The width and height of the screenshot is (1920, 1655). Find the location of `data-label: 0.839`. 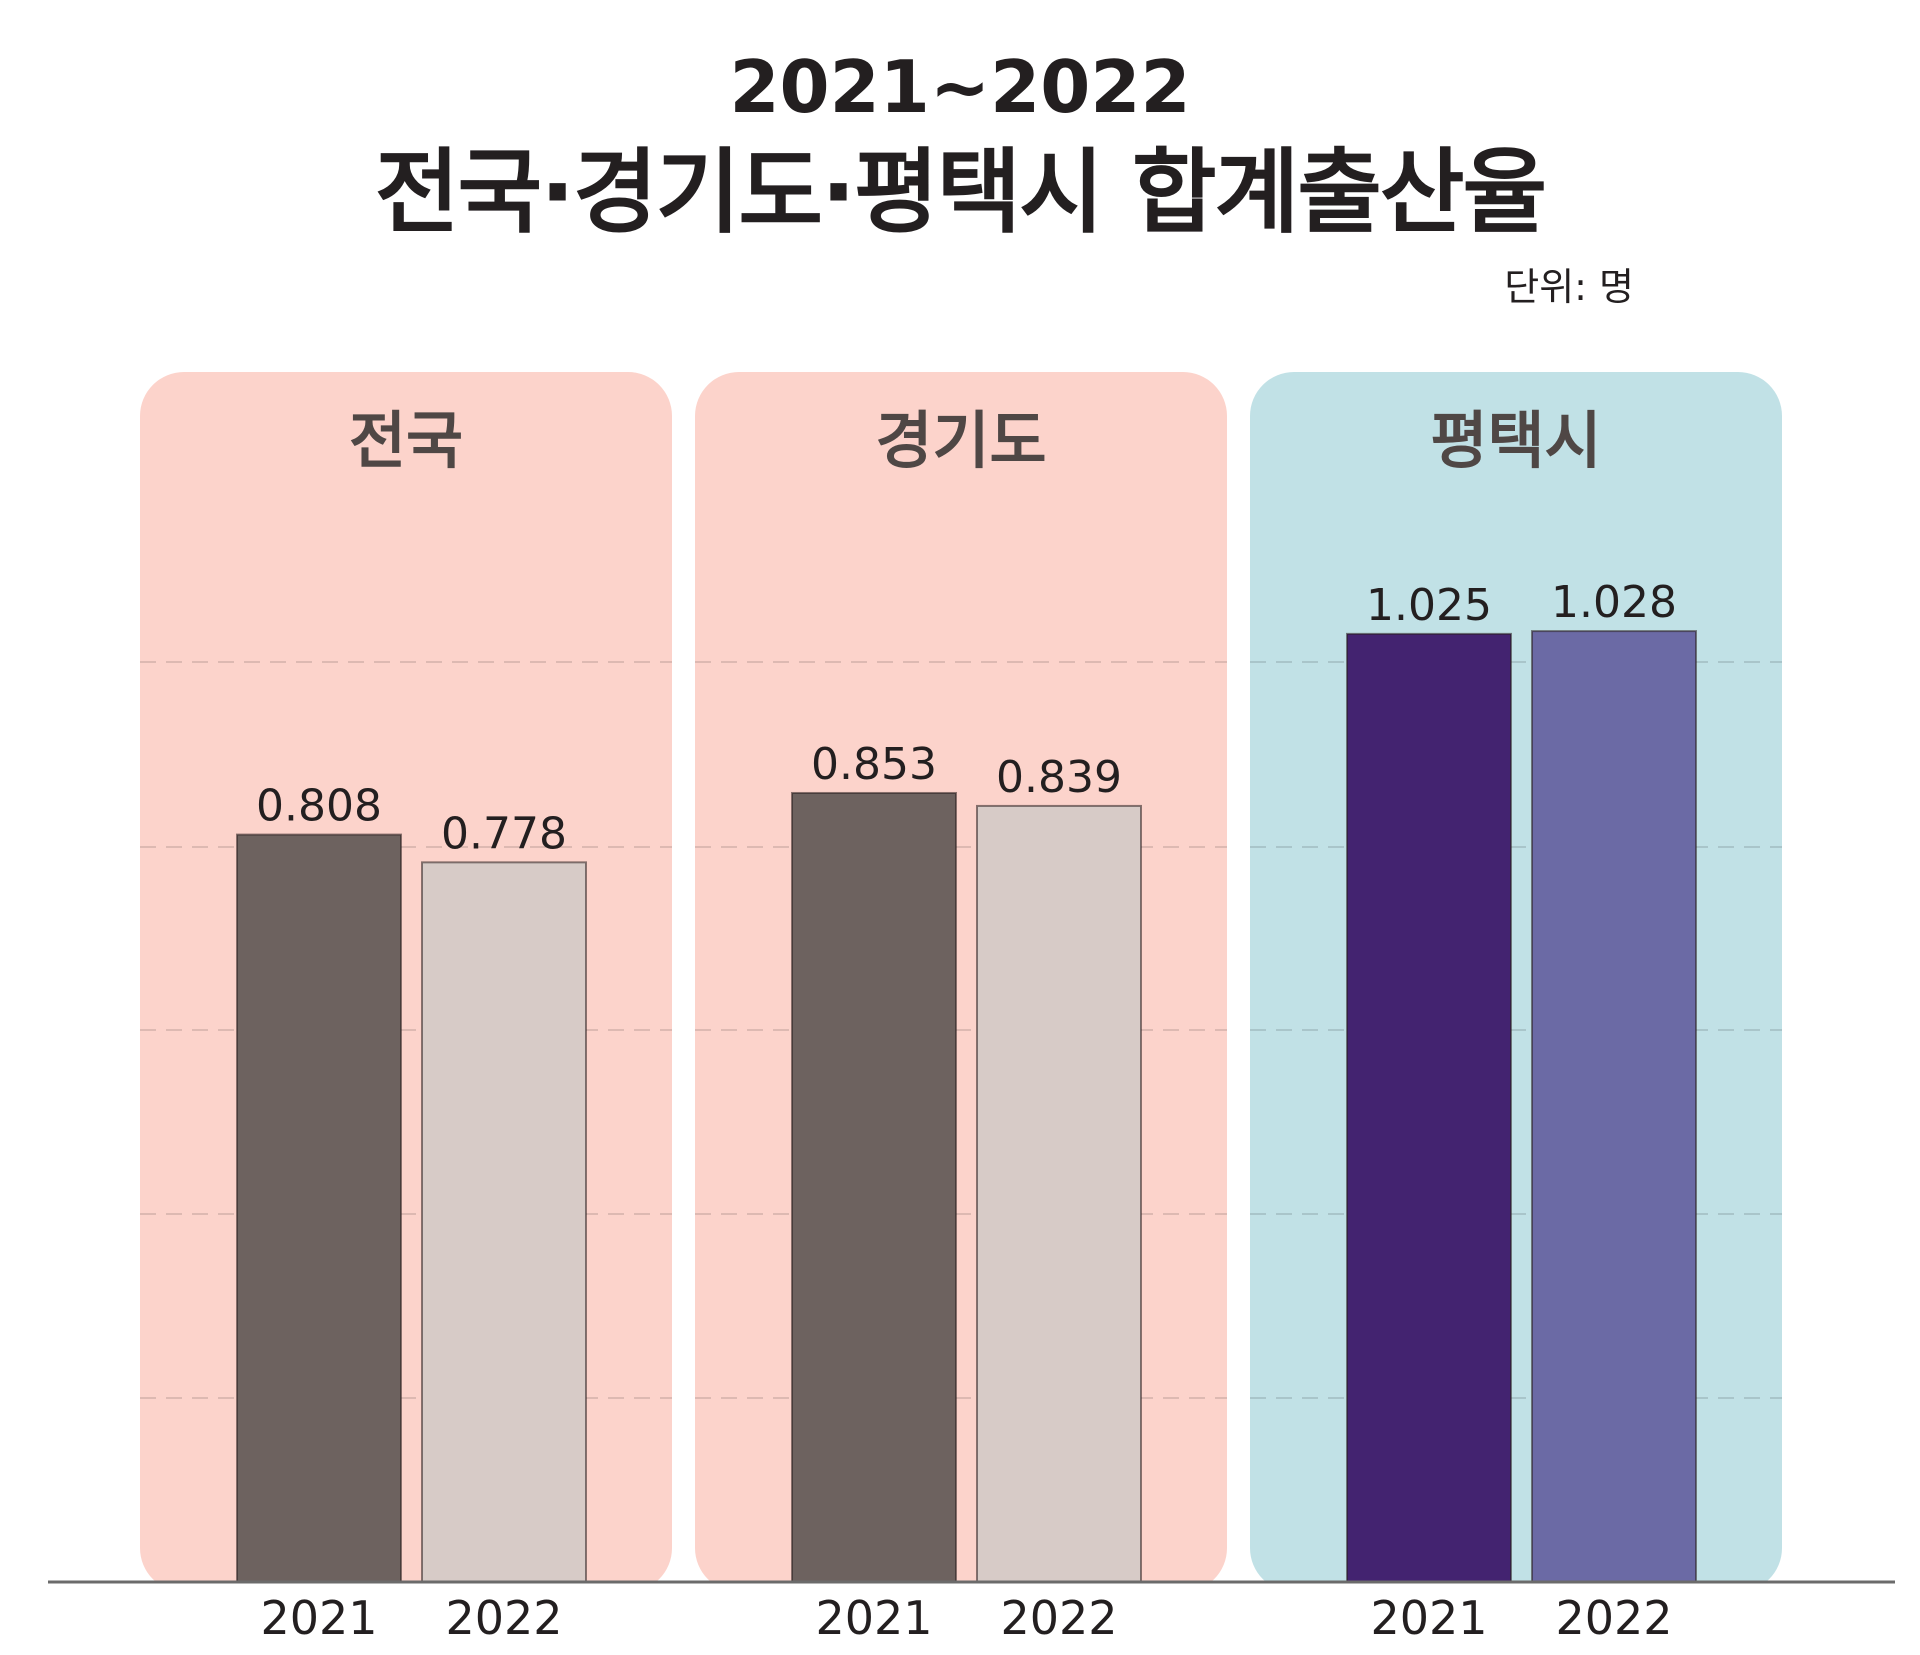

data-label: 0.839 is located at coordinates (1059, 777).